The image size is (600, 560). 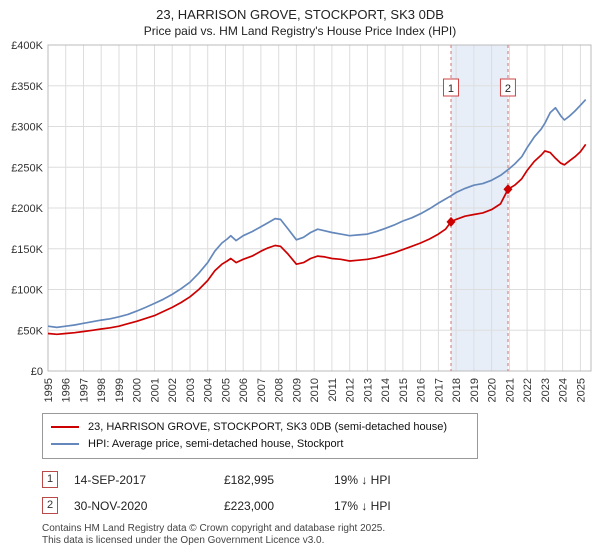 I want to click on svg-text: 2012, so click(x=351, y=390).